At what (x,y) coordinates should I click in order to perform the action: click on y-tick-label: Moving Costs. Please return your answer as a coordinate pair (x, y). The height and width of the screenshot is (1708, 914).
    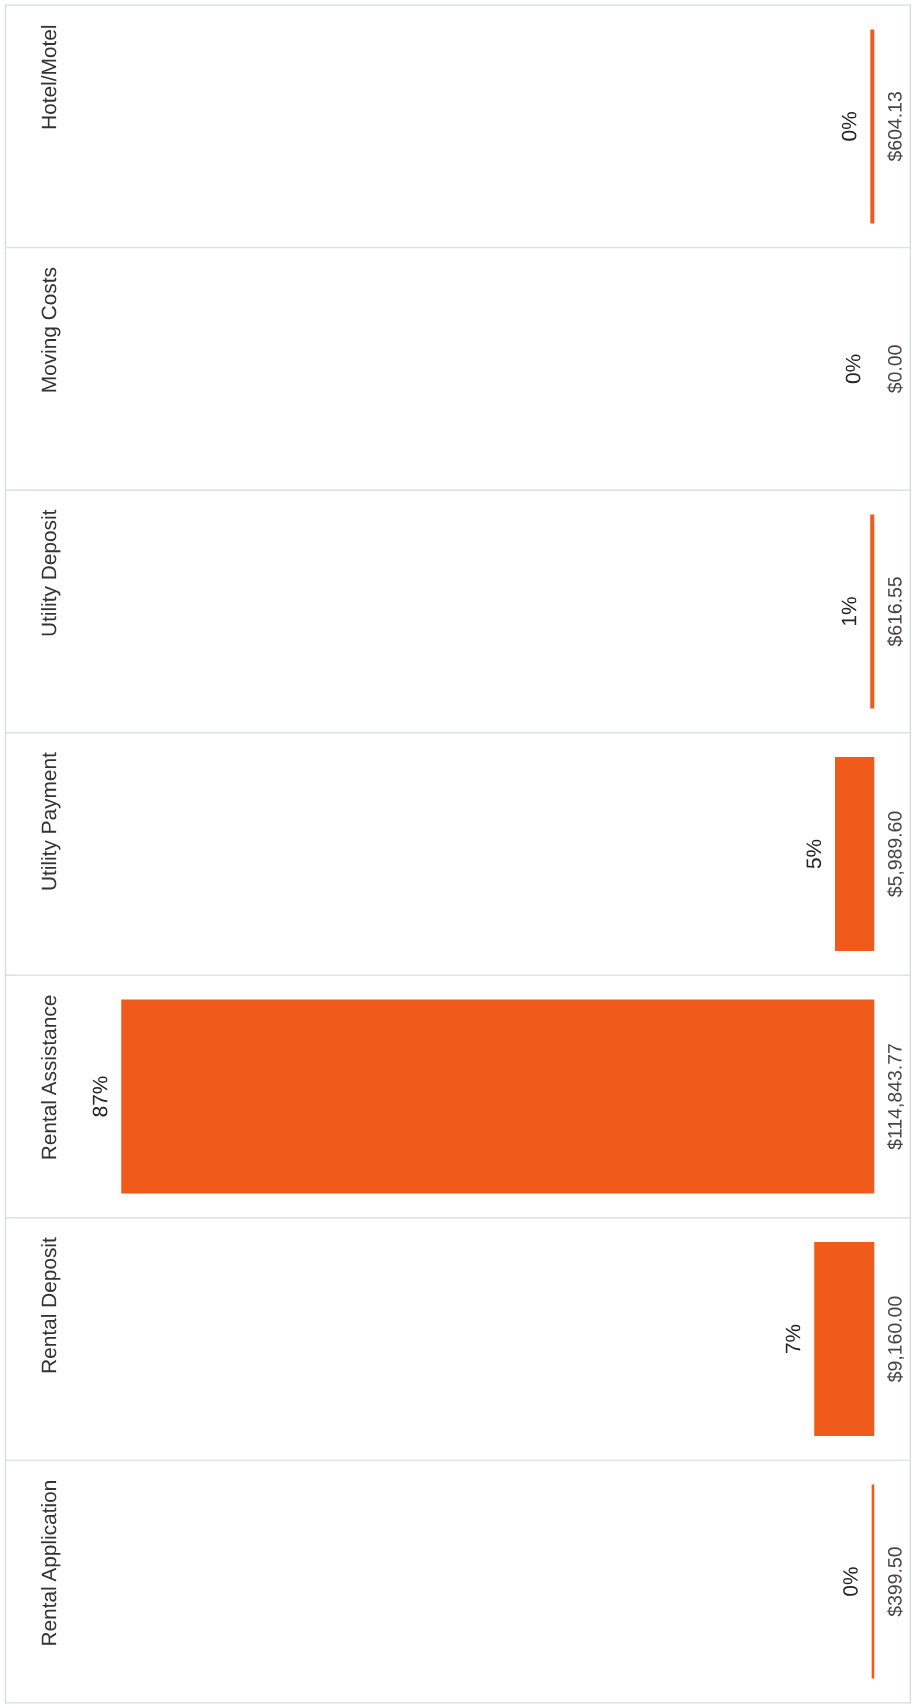
    Looking at the image, I should click on (51, 329).